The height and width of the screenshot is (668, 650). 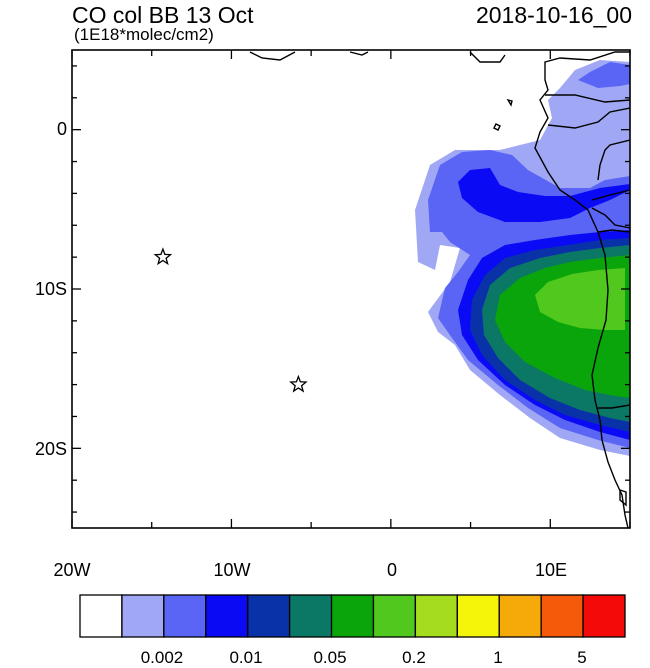 I want to click on y-tick-label: 20S, so click(x=50, y=449).